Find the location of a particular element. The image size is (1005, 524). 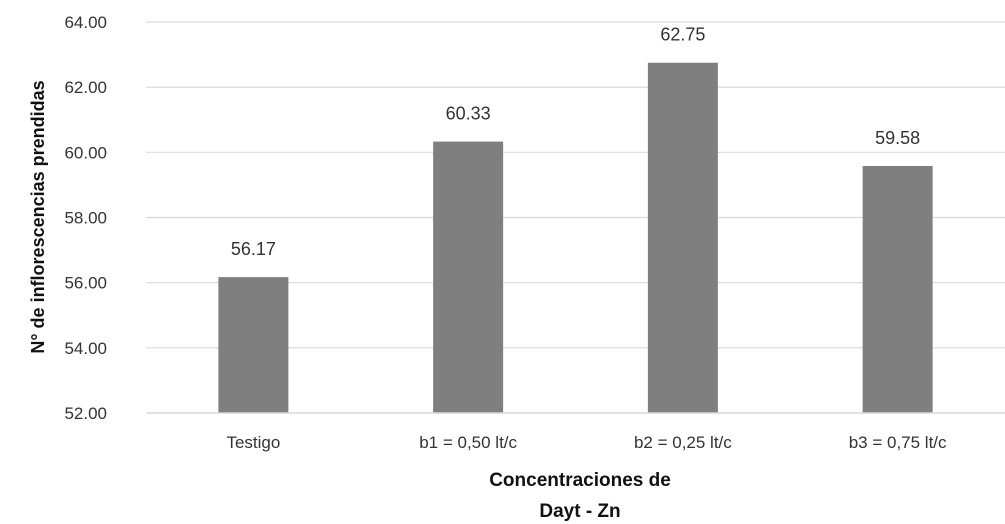

y-axis-ticks: 52.00 54.00 56.00 58.00 60.00 62.00 64.00 is located at coordinates (85, 218).